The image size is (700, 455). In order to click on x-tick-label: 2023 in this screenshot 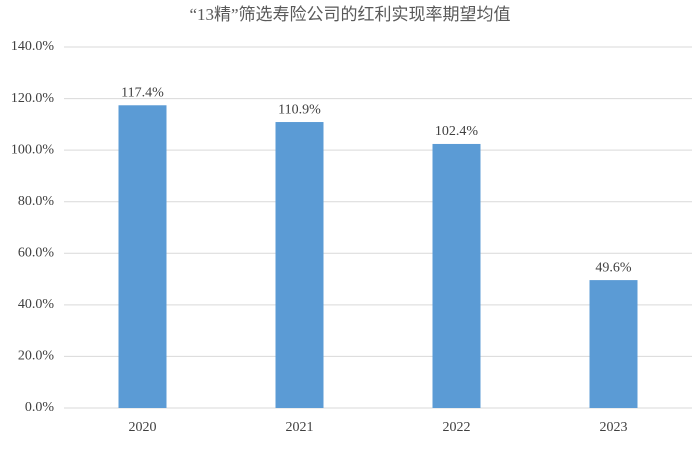, I will do `click(614, 427)`.